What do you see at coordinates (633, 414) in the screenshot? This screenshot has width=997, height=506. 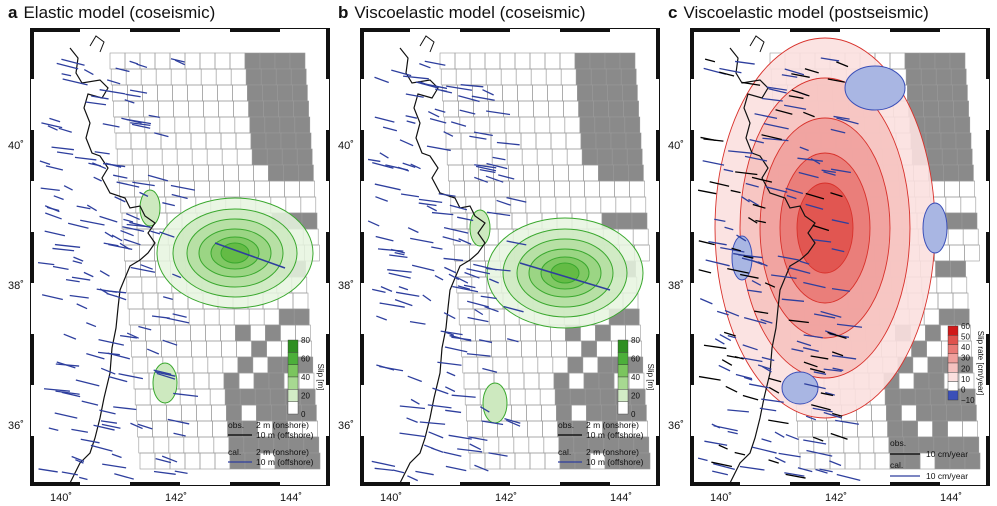 I see `slip-colorbar-tick: 0` at bounding box center [633, 414].